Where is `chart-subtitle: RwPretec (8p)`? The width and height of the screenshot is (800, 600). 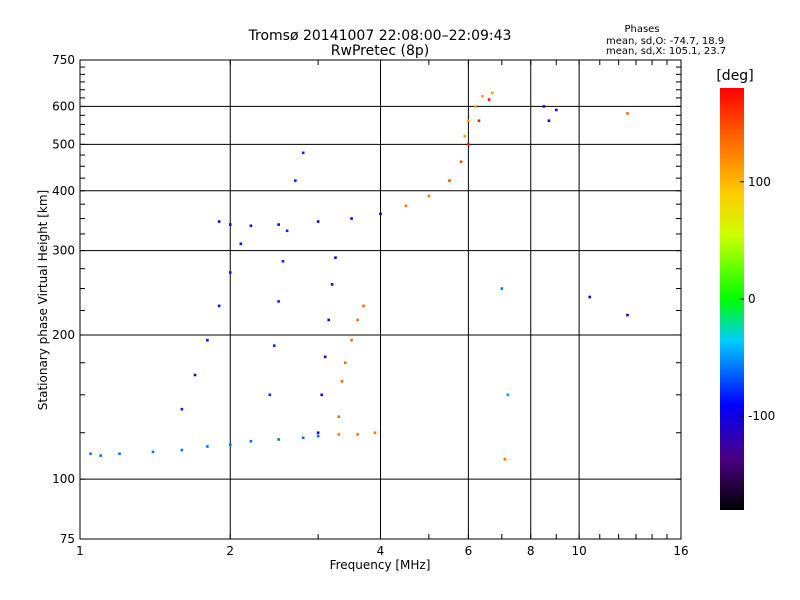 chart-subtitle: RwPretec (8p) is located at coordinates (380, 51).